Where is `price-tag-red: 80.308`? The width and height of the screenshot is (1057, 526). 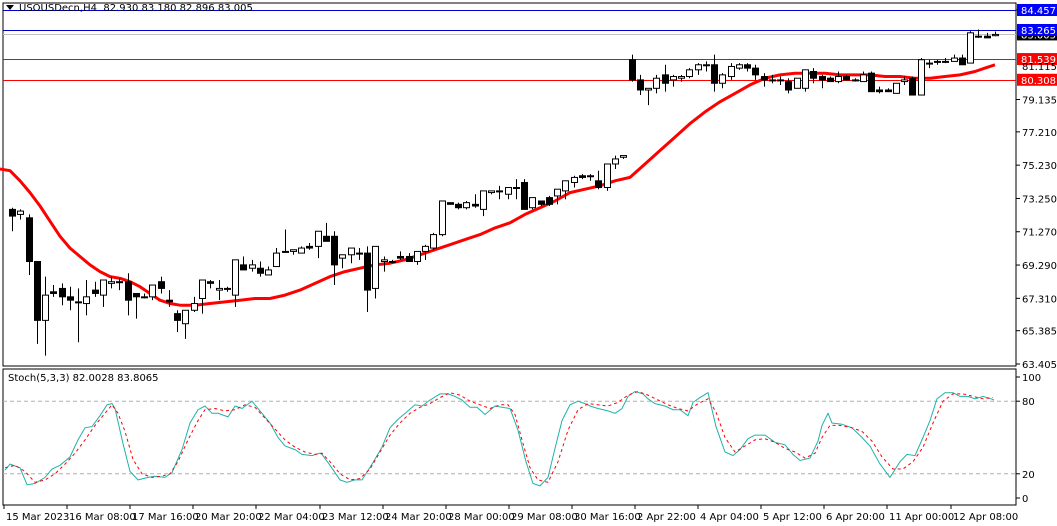 price-tag-red: 80.308 is located at coordinates (1037, 80).